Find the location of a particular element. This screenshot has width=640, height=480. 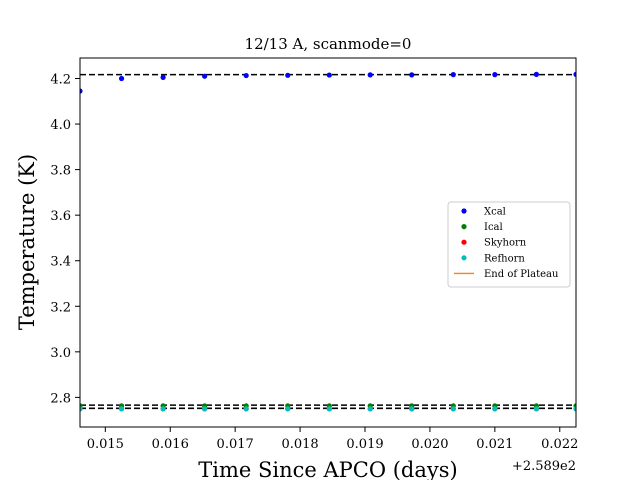

y-tick-label: 4.2 is located at coordinates (60, 80).